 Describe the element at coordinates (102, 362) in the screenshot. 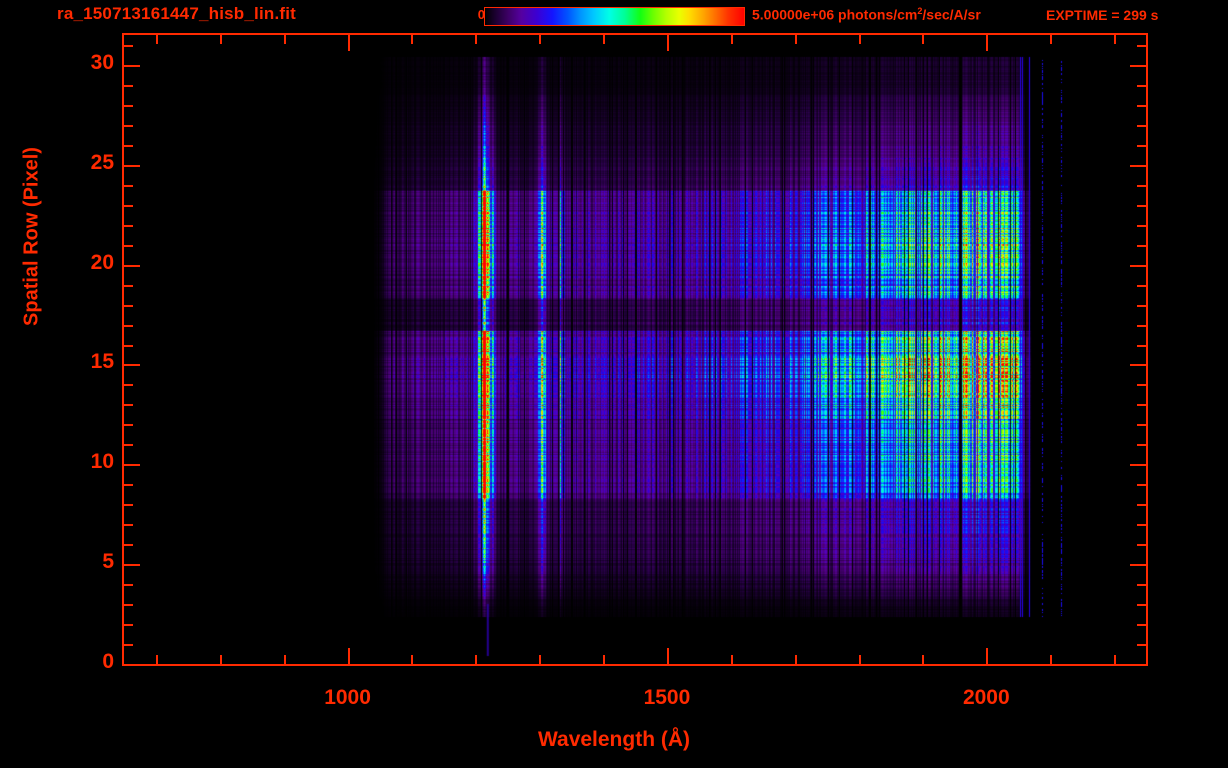

I see `y-tick-label: 15` at that location.